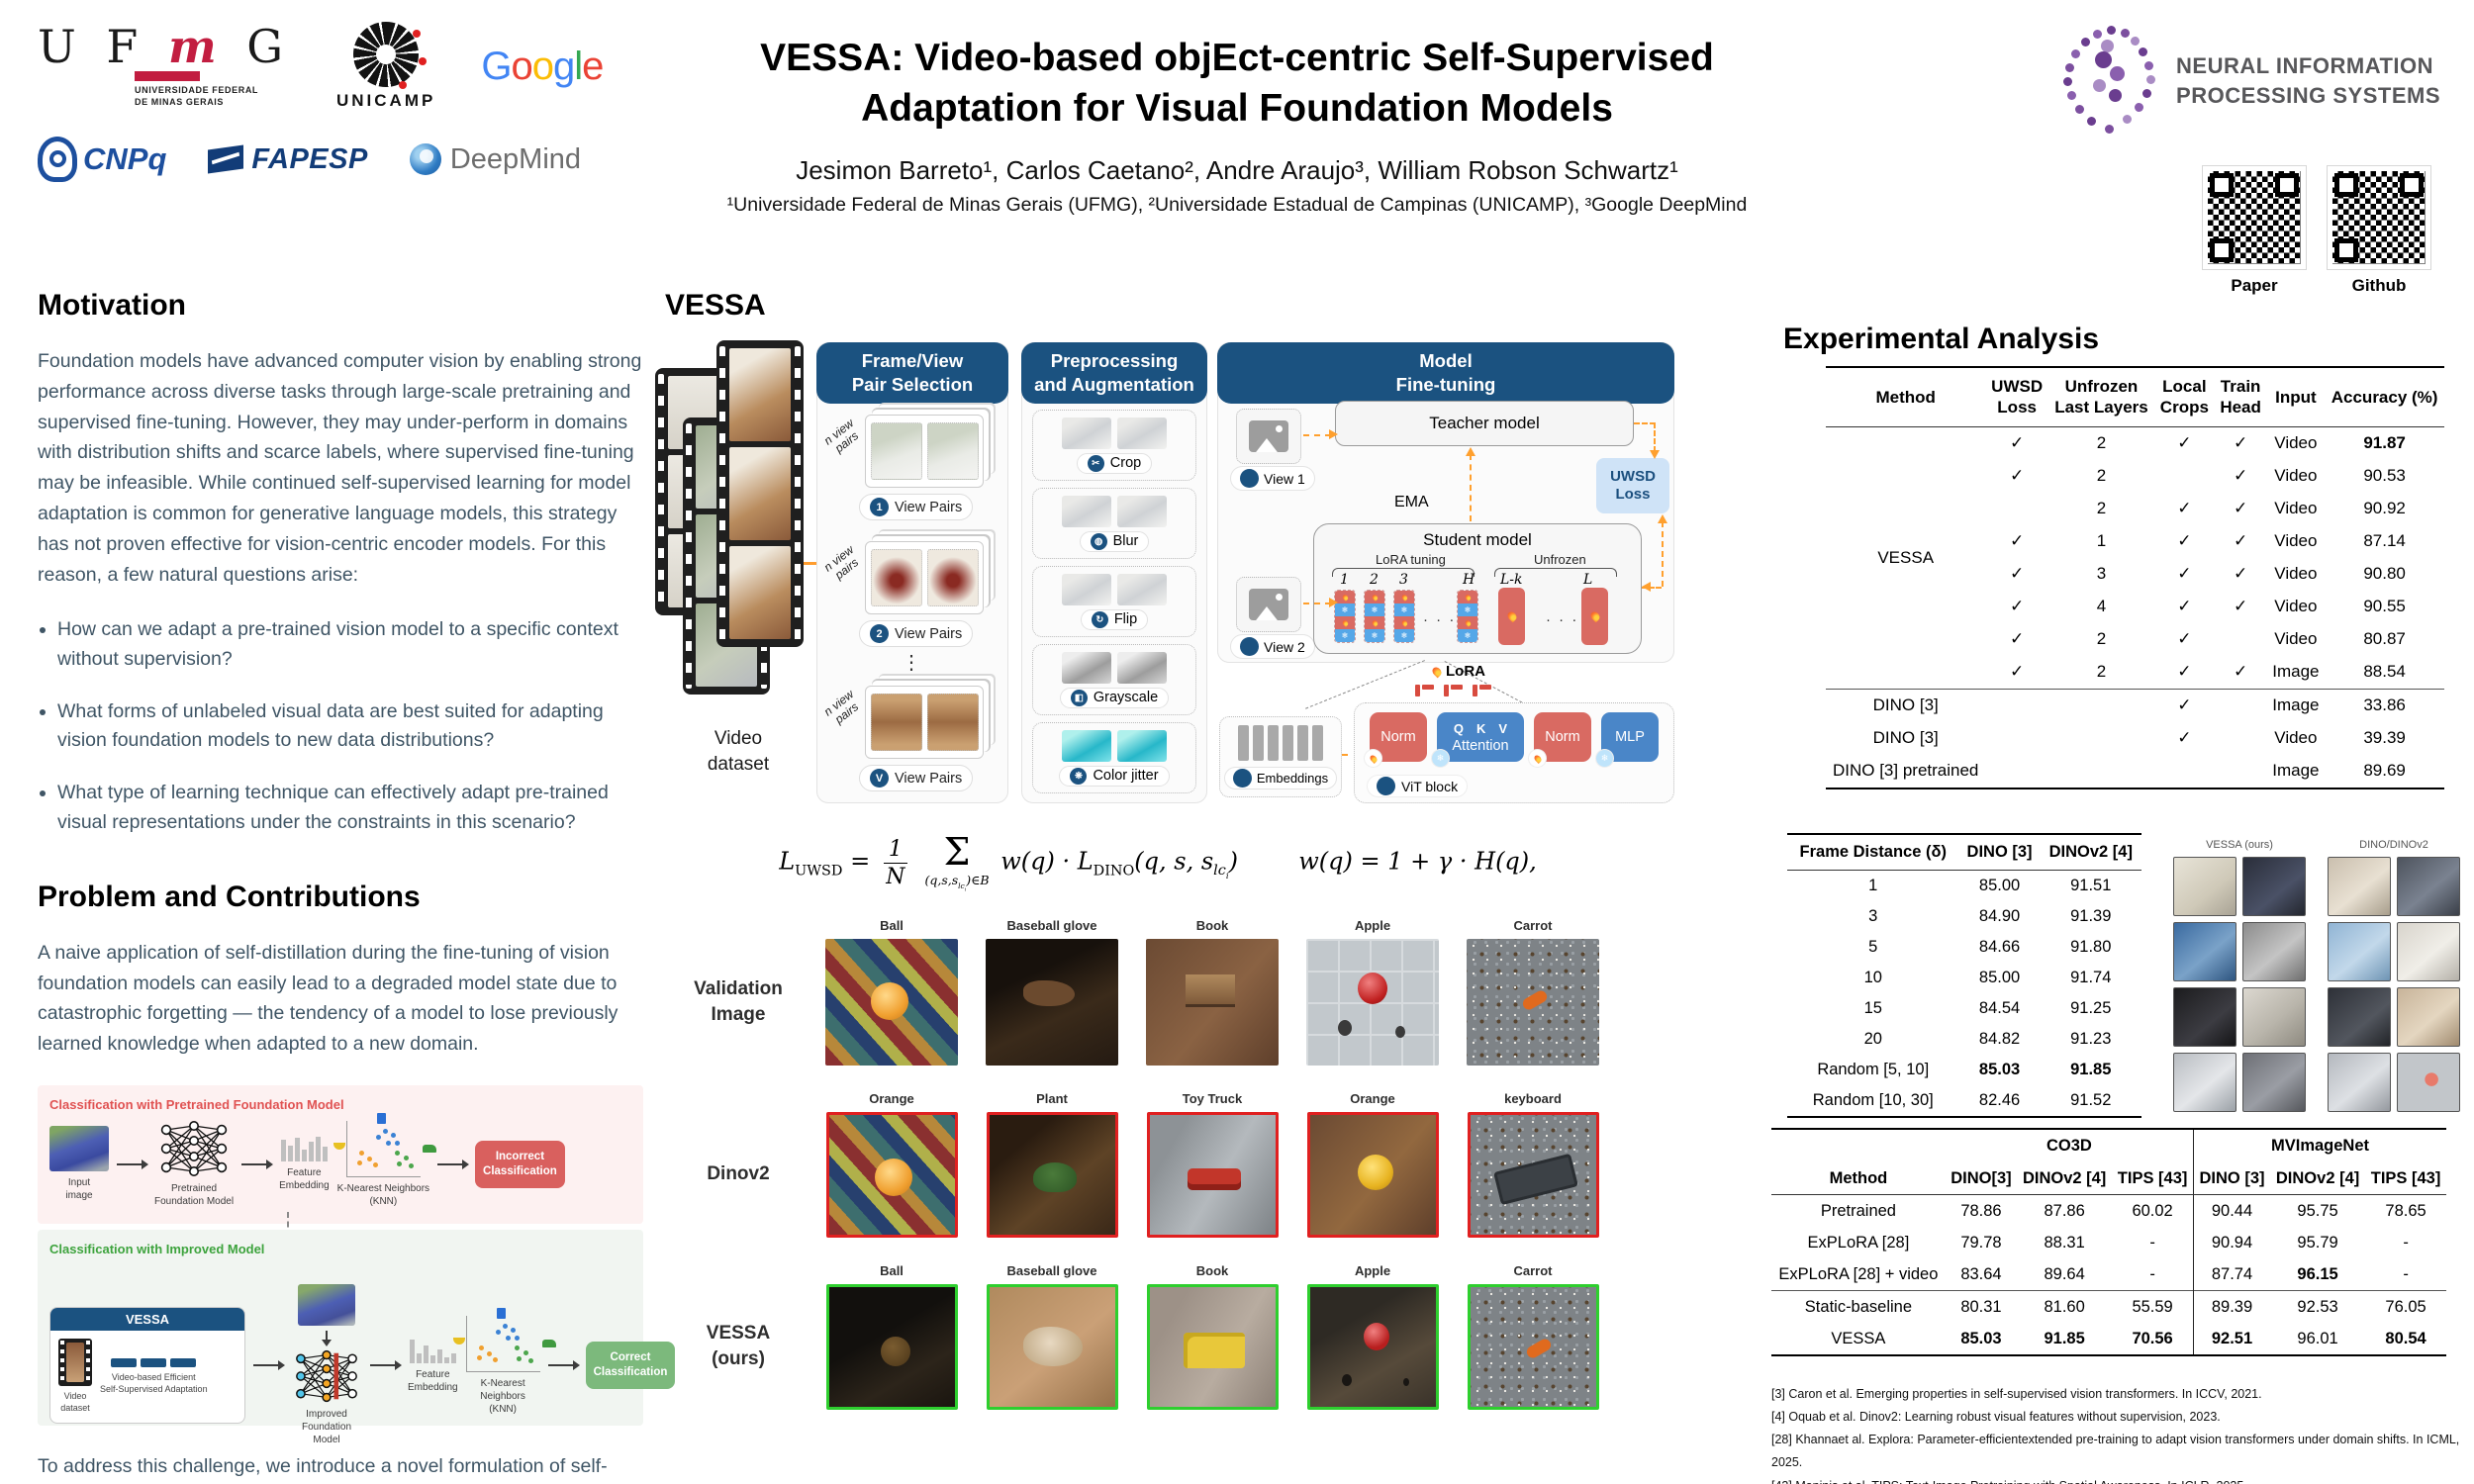 Image resolution: width=2474 pixels, height=1484 pixels. What do you see at coordinates (2384, 397) in the screenshot?
I see `column-header: Accuracy (%)` at bounding box center [2384, 397].